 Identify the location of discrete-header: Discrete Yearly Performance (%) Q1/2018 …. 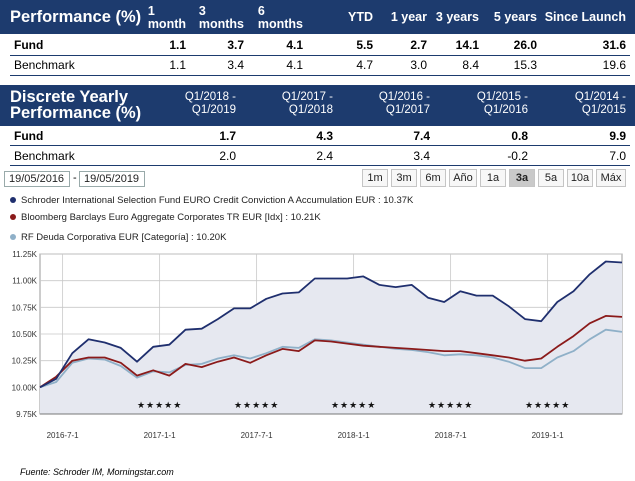
(317, 105).